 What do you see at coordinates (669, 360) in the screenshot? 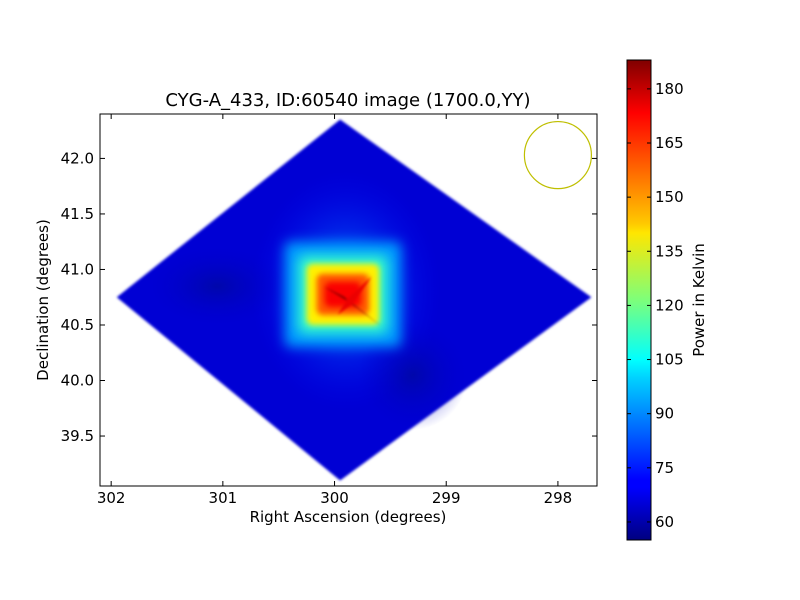
I see `colorbar-tick-label: 105` at bounding box center [669, 360].